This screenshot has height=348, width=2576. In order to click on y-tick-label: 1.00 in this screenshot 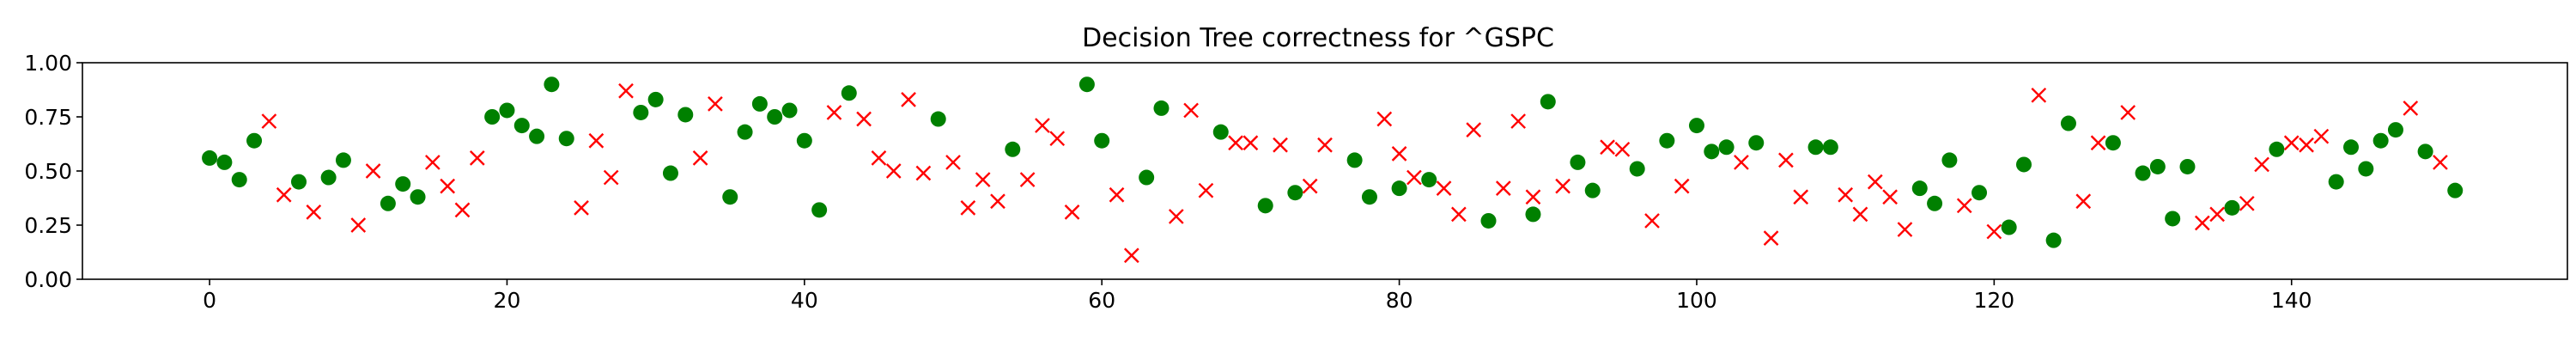, I will do `click(48, 63)`.